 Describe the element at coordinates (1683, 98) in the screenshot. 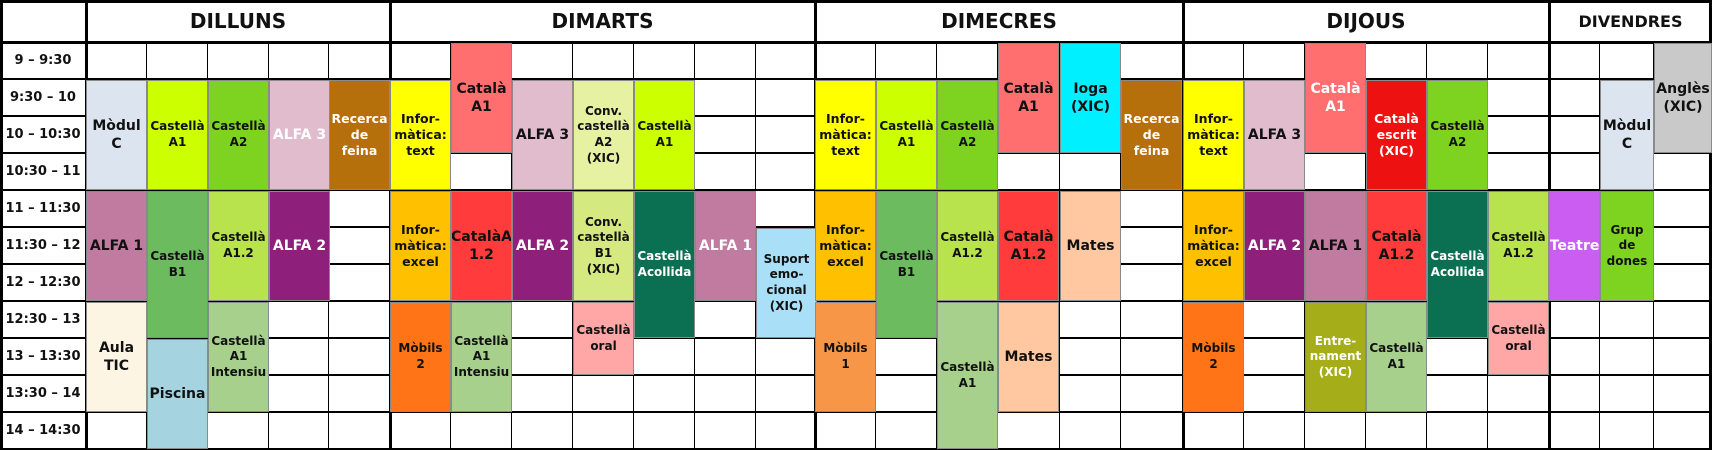

I see `class-block: Anglès (XIC)` at that location.